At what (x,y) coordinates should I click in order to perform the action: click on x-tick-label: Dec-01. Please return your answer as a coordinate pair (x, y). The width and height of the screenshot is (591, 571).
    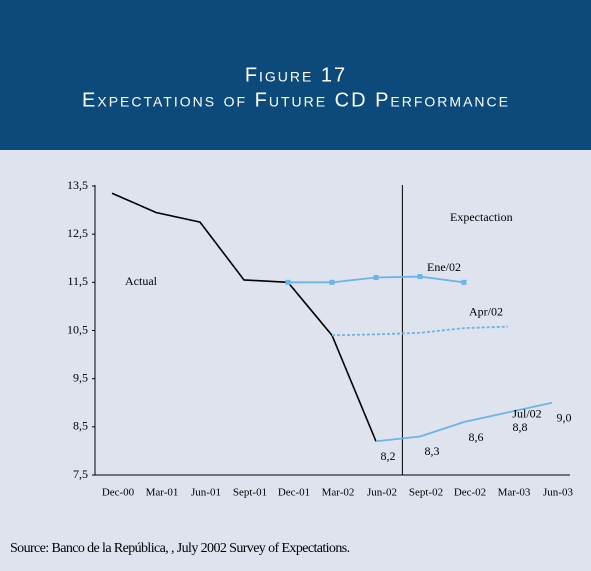
    Looking at the image, I should click on (294, 493).